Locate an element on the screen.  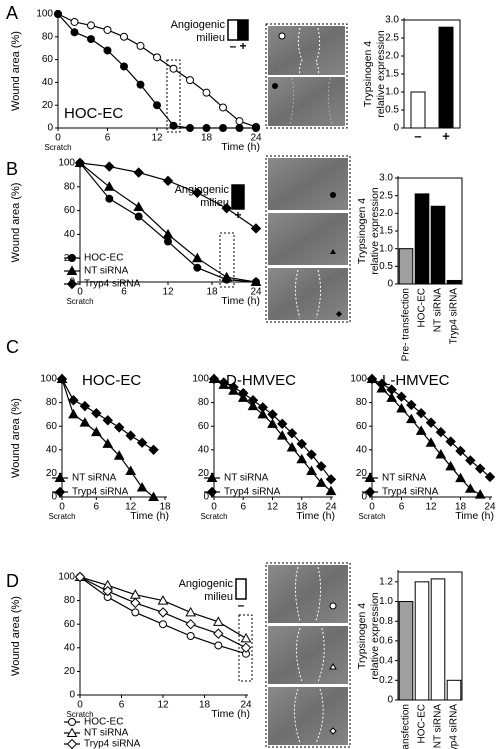
panel-label: A is located at coordinates (12, 13).